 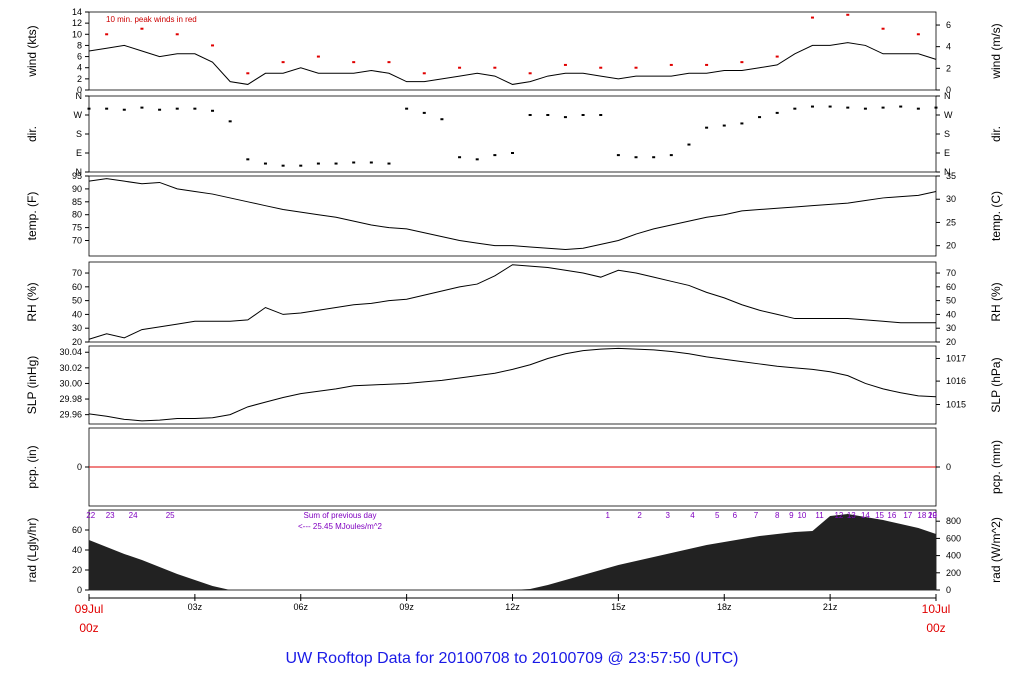 I want to click on temp-ylabel-left: temp. (F), so click(x=32, y=216).